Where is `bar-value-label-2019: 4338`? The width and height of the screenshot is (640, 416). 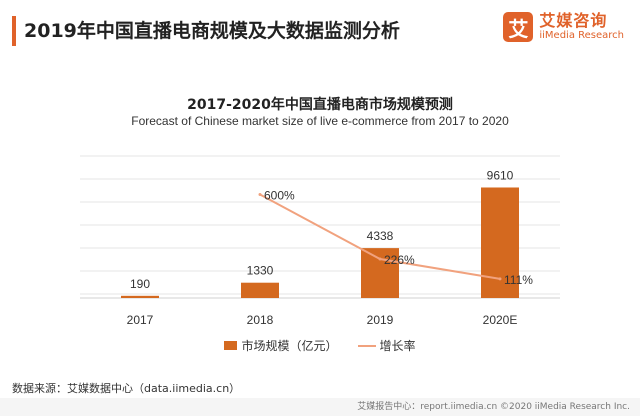 bar-value-label-2019: 4338 is located at coordinates (380, 236).